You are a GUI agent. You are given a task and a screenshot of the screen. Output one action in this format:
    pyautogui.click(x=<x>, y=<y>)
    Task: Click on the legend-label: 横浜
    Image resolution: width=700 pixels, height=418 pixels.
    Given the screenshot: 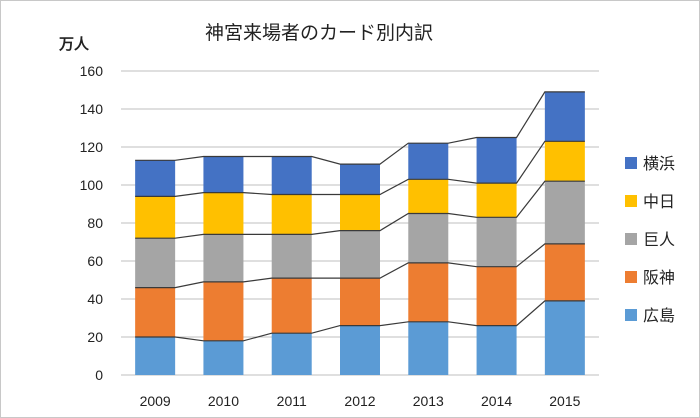 What is the action you would take?
    pyautogui.click(x=659, y=163)
    